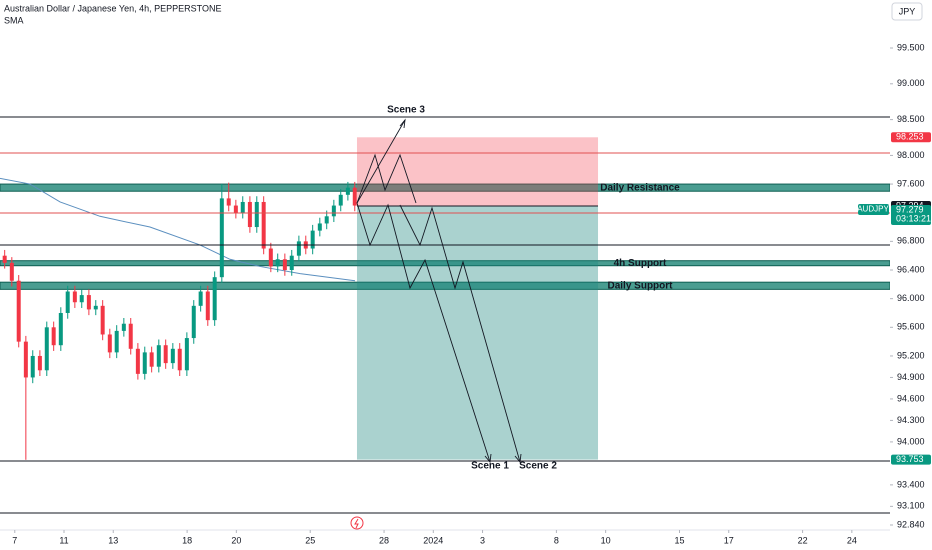 This screenshot has height=550, width=932. I want to click on x-tick-label: 11, so click(63, 540).